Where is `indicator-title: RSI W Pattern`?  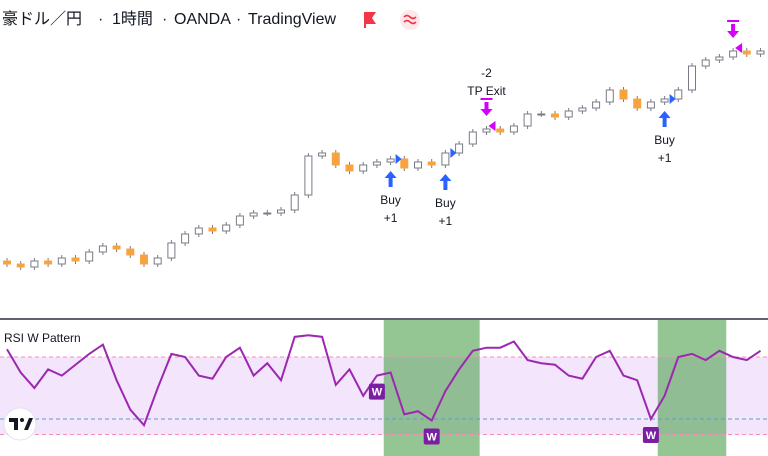 indicator-title: RSI W Pattern is located at coordinates (42, 338).